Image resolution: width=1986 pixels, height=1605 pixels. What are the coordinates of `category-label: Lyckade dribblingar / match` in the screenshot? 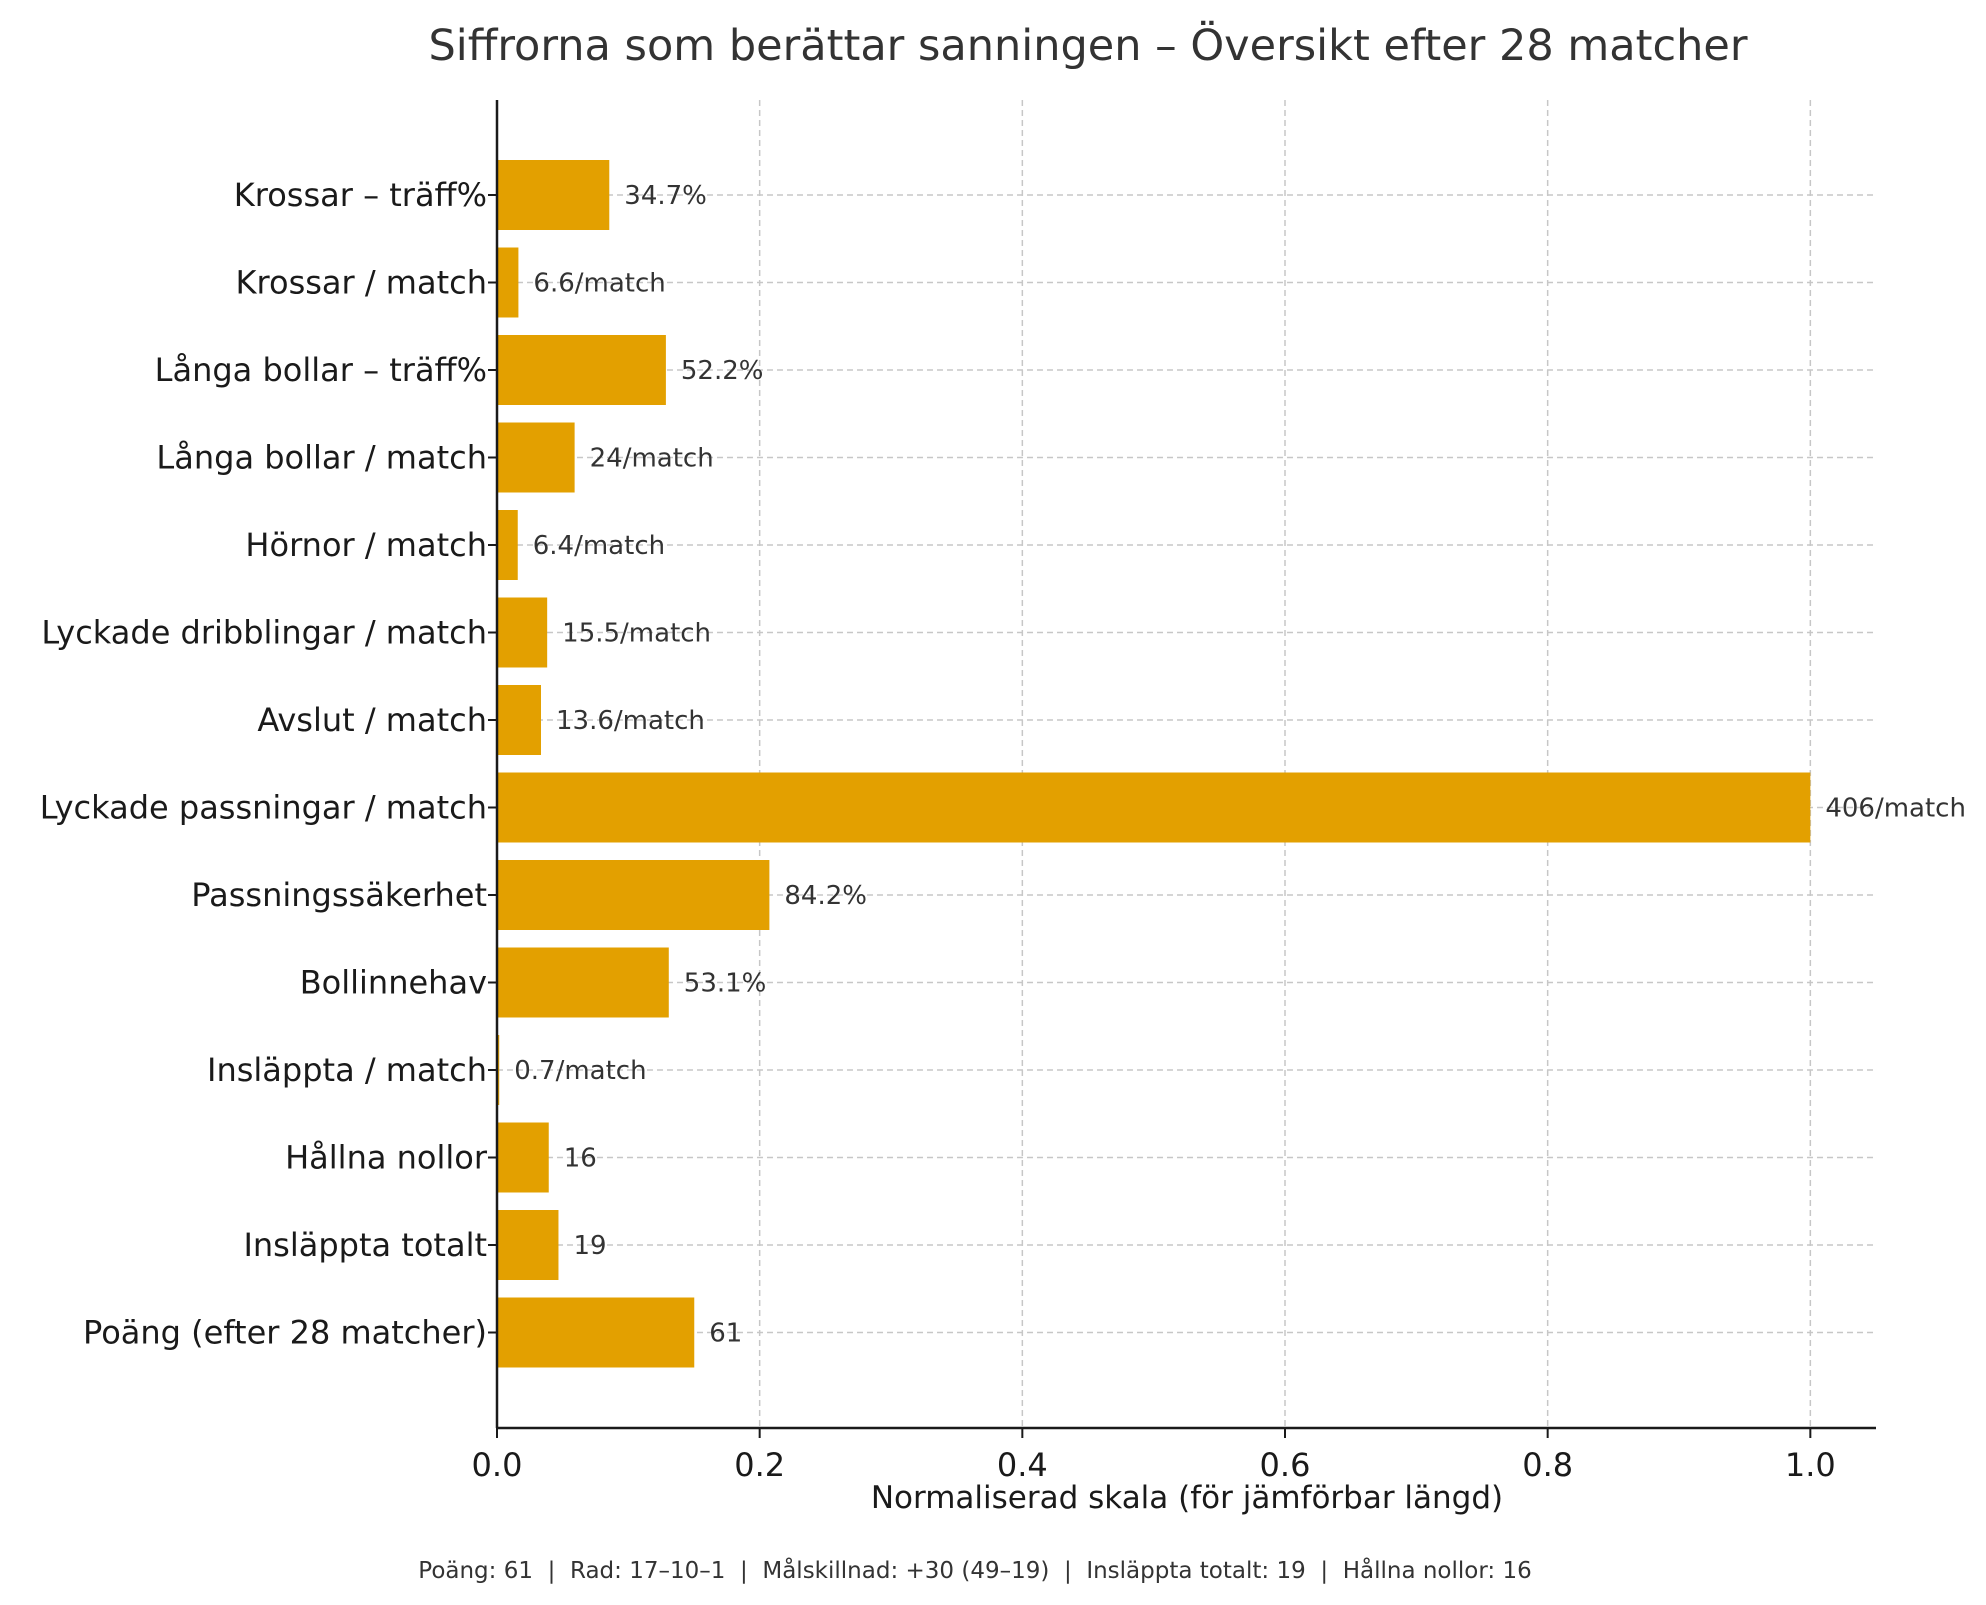 It's located at (264, 633).